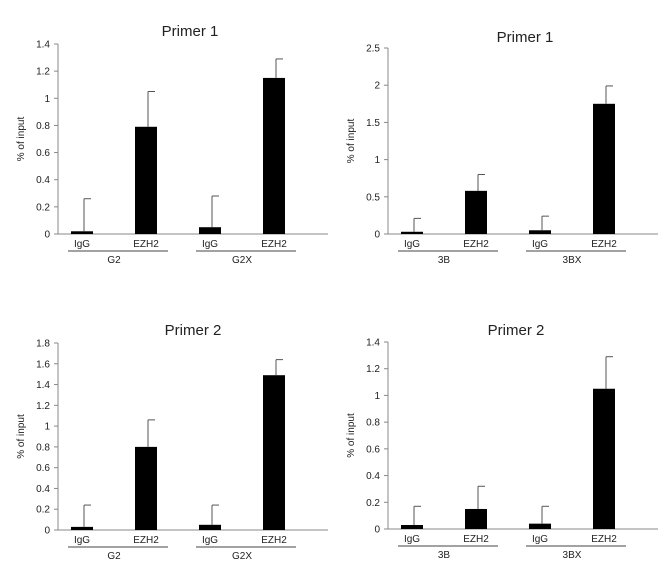 The width and height of the screenshot is (669, 561). Describe the element at coordinates (377, 86) in the screenshot. I see `y-tick-label: 2` at that location.